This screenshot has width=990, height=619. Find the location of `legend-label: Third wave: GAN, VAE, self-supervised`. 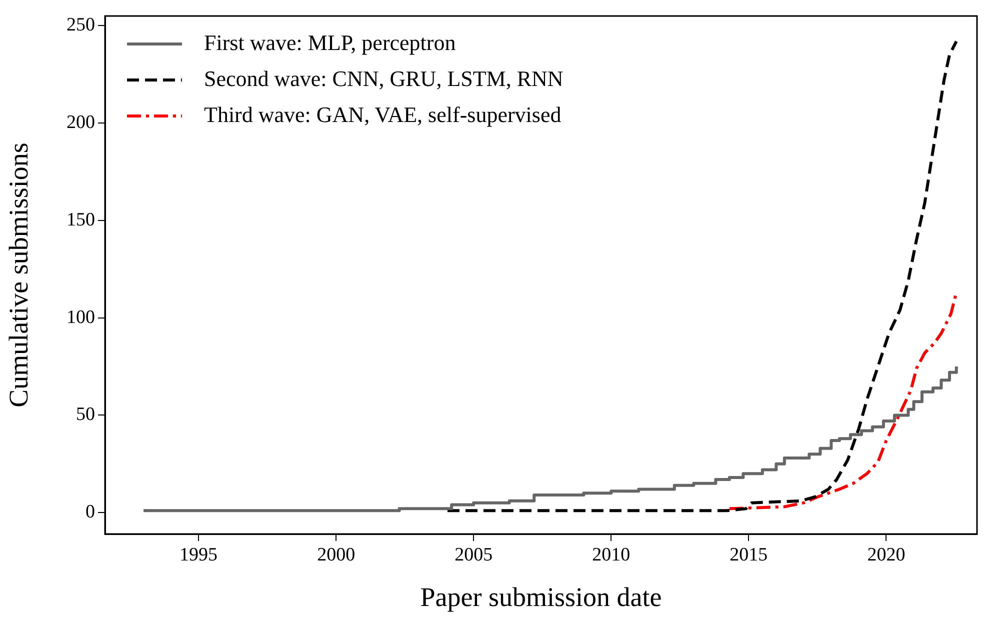

legend-label: Third wave: GAN, VAE, self-supervised is located at coordinates (383, 114).